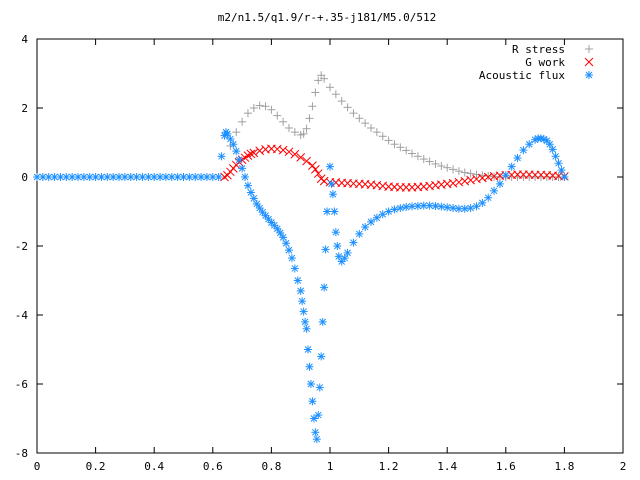  Describe the element at coordinates (564, 466) in the screenshot. I see `x-tick-label: 1.8` at that location.